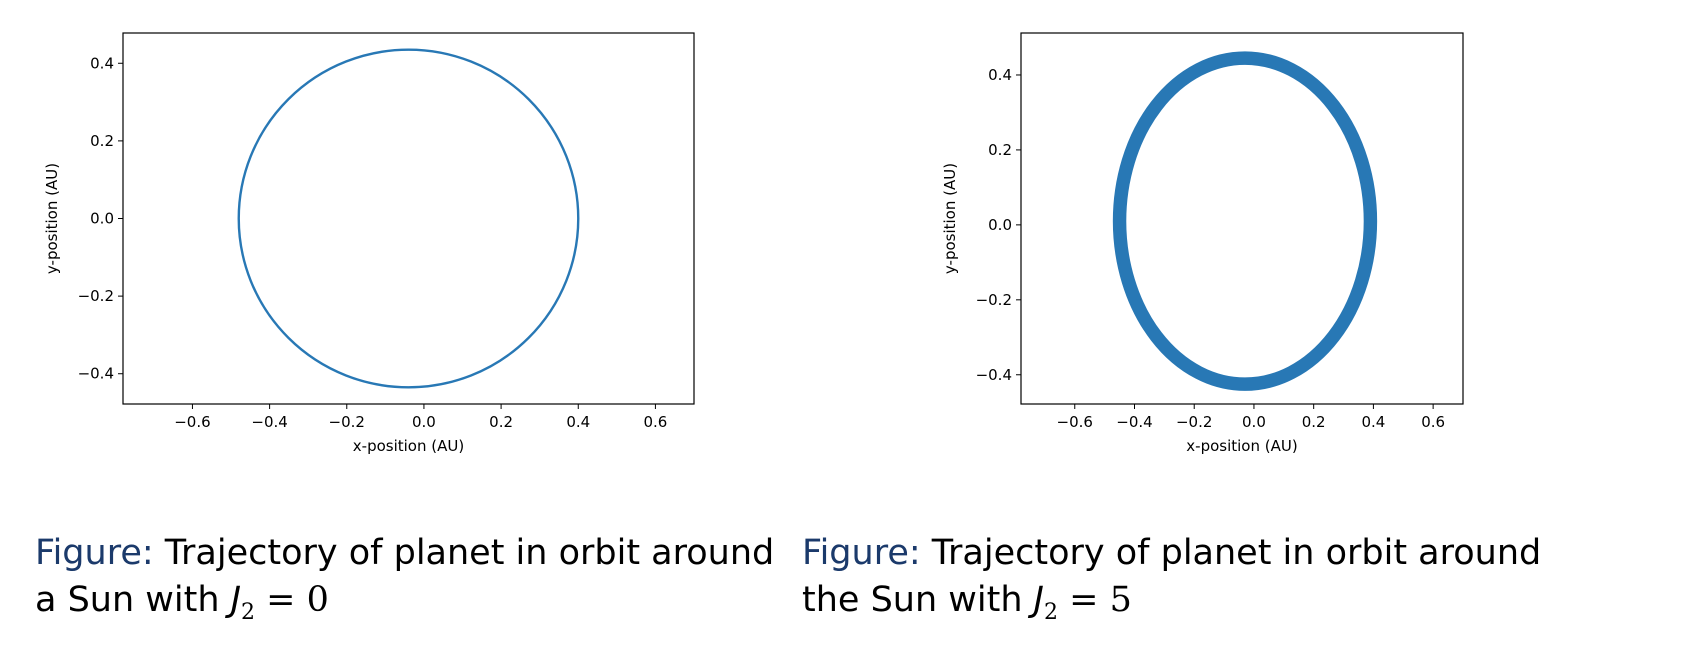 The width and height of the screenshot is (1685, 648). I want to click on caption-math: J2 = 5, so click(1082, 602).